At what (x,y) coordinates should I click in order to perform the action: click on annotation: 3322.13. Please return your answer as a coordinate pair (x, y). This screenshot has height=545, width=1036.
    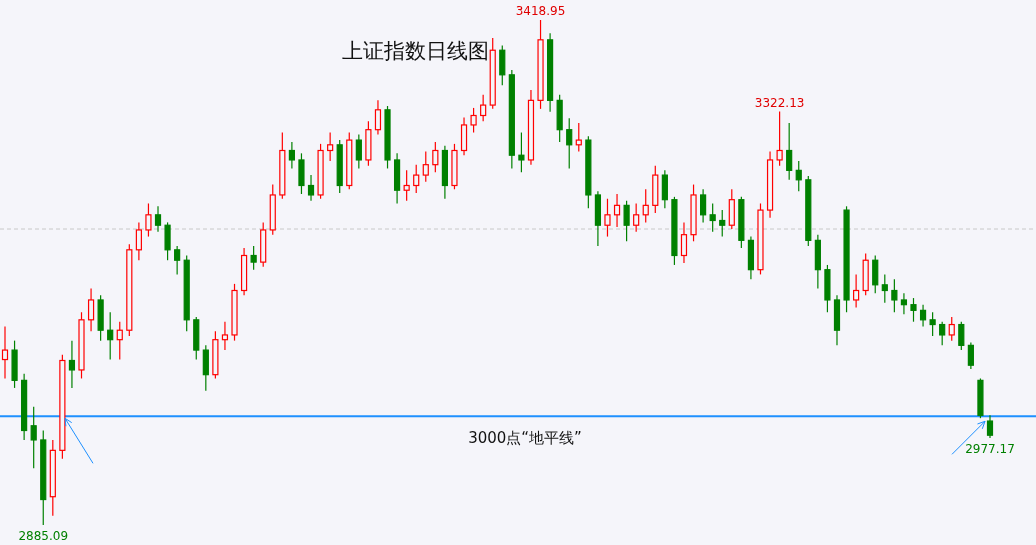
    Looking at the image, I should click on (779, 102).